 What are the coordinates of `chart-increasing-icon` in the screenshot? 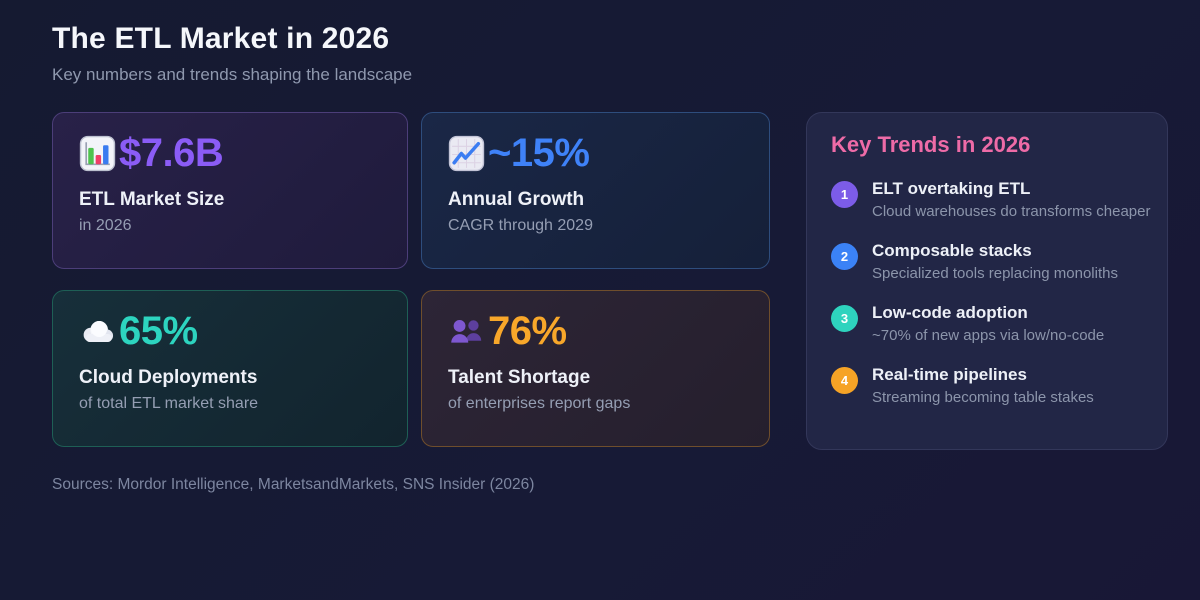 It's located at (466, 153).